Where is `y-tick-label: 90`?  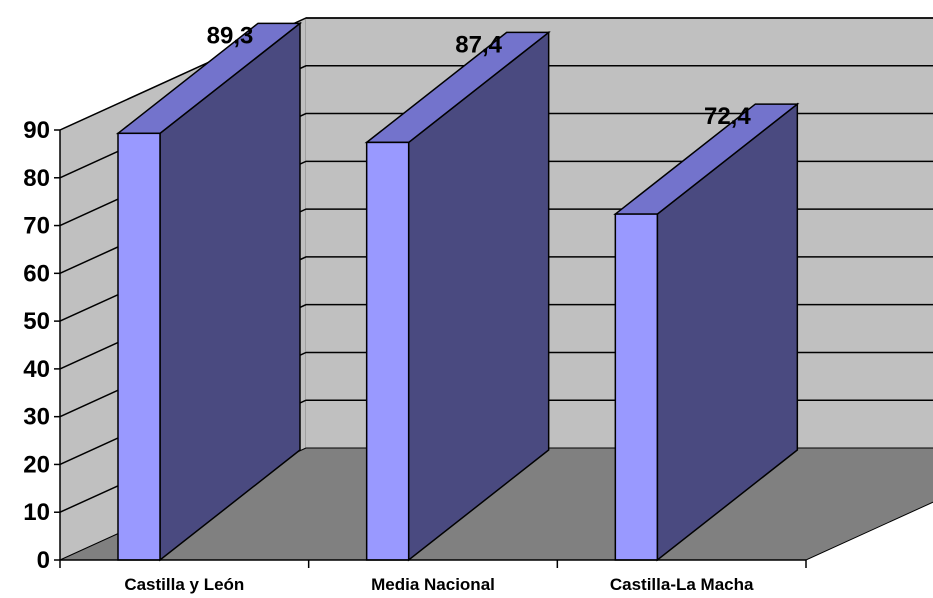
y-tick-label: 90 is located at coordinates (36, 130).